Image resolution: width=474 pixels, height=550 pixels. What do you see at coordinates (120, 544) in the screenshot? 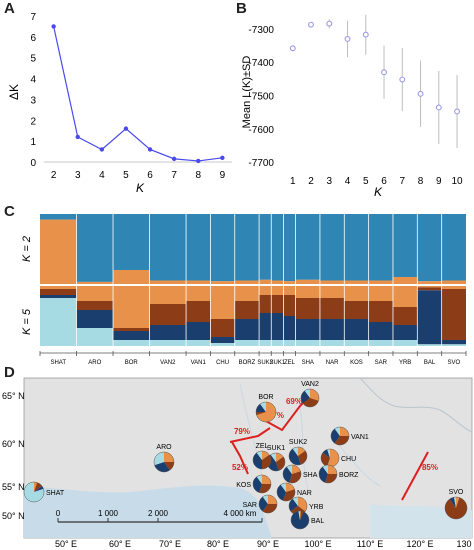
I see `map-lon-label: 60° E` at bounding box center [120, 544].